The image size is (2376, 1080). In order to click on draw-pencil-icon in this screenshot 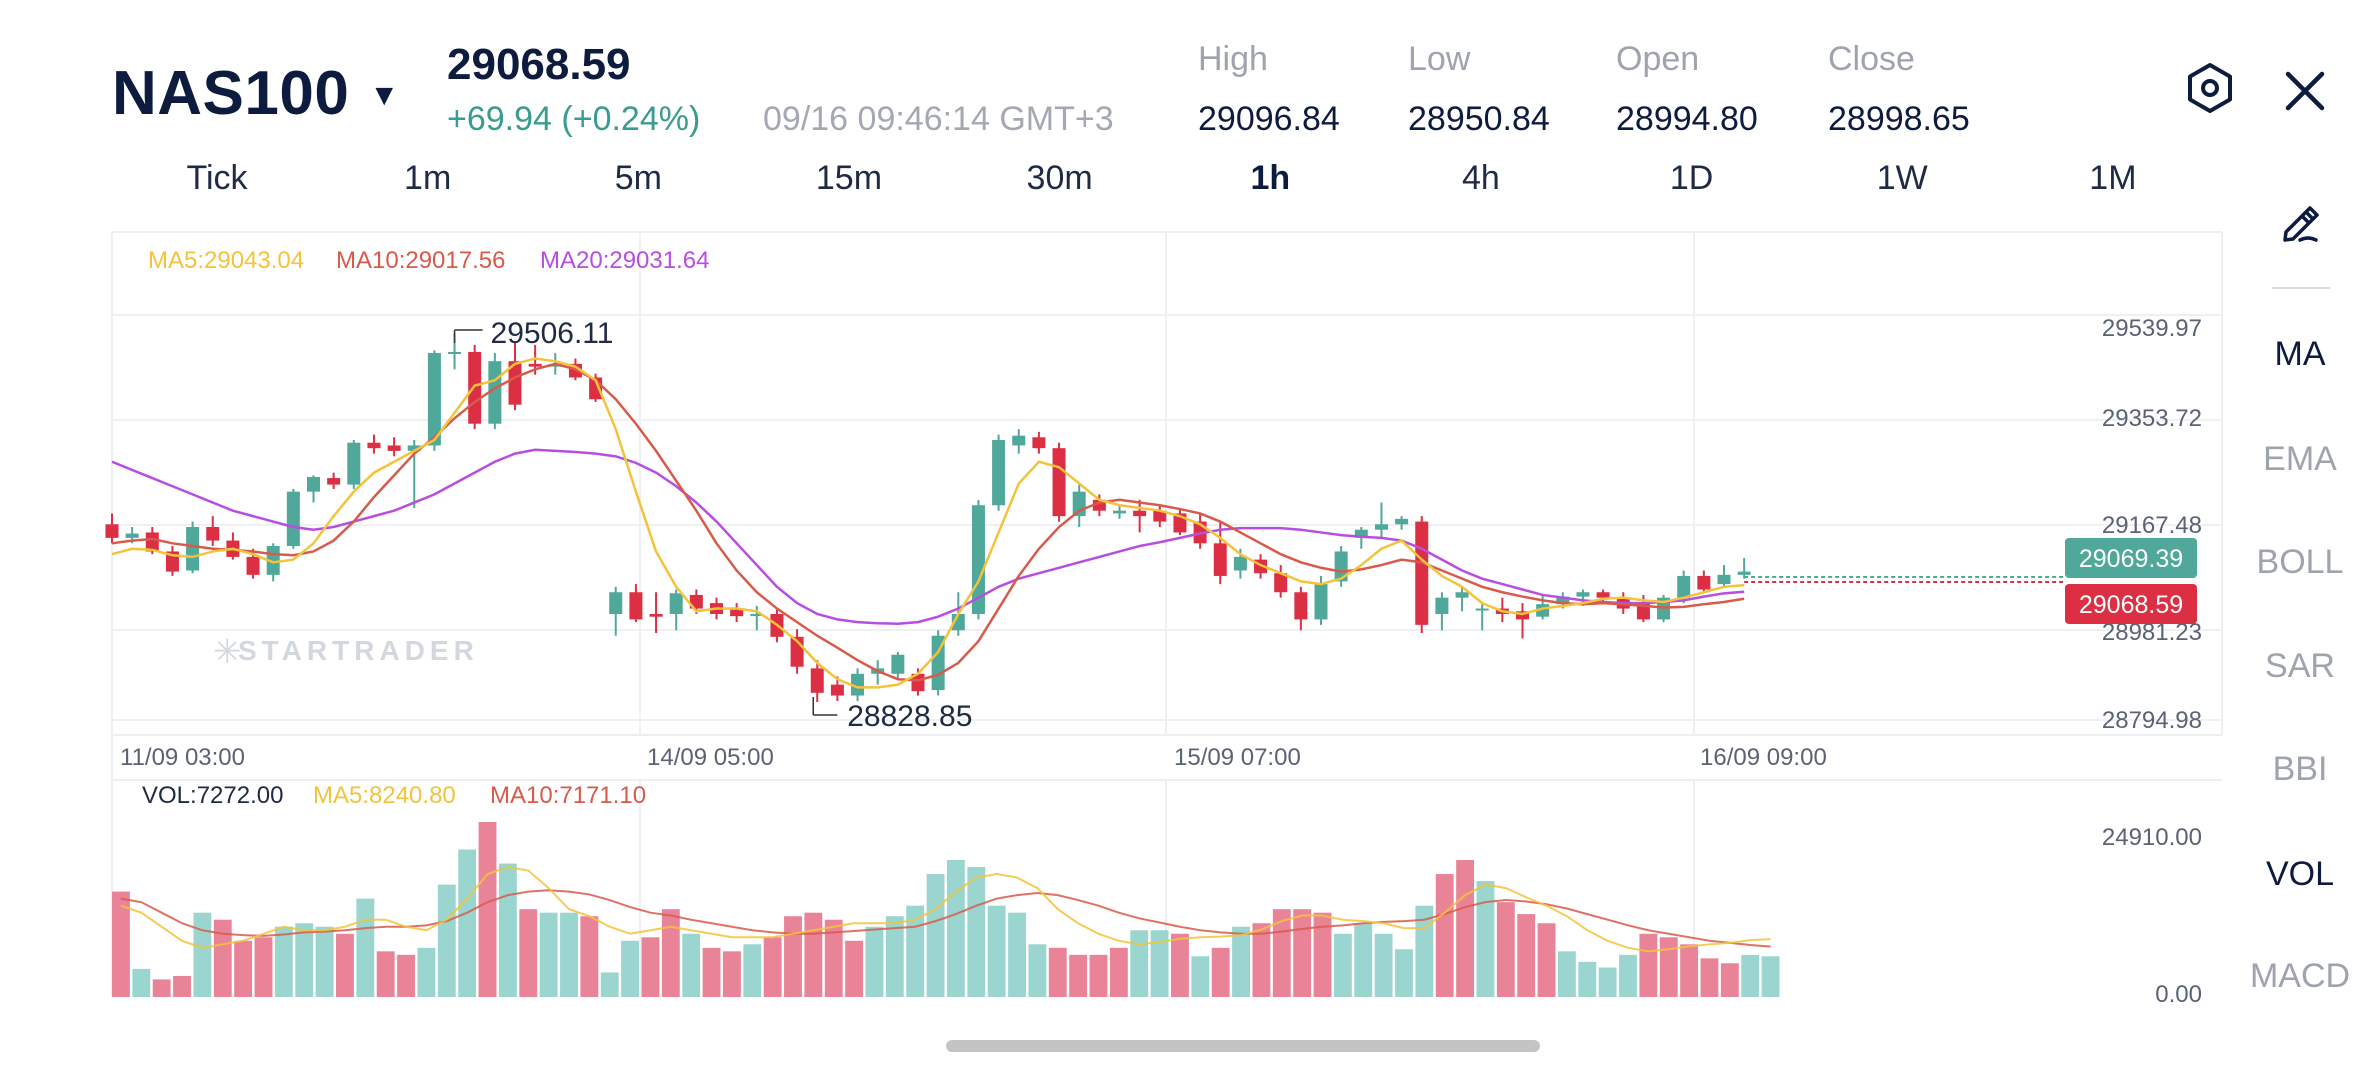, I will do `click(2300, 222)`.